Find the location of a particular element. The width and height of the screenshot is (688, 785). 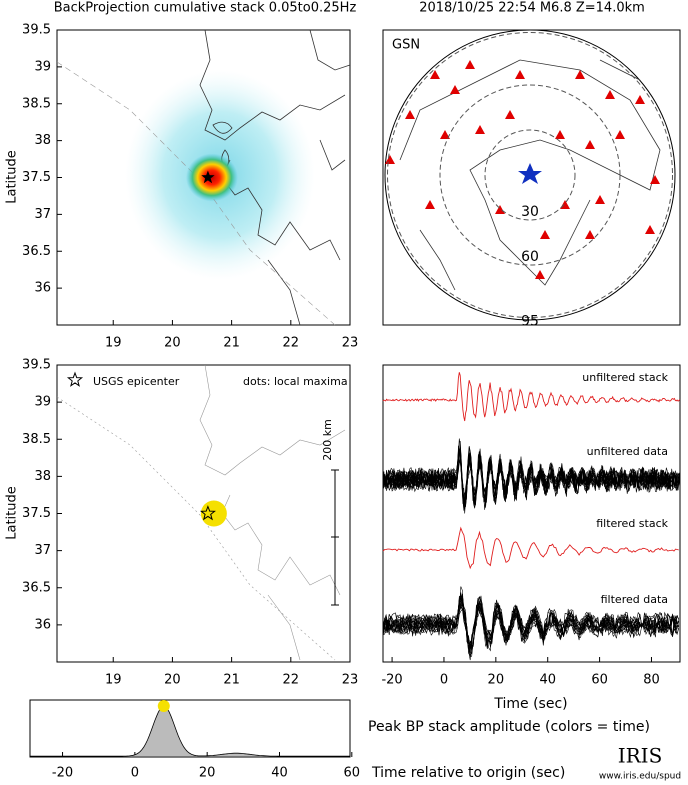

trace-label: filtered stack is located at coordinates (632, 523).